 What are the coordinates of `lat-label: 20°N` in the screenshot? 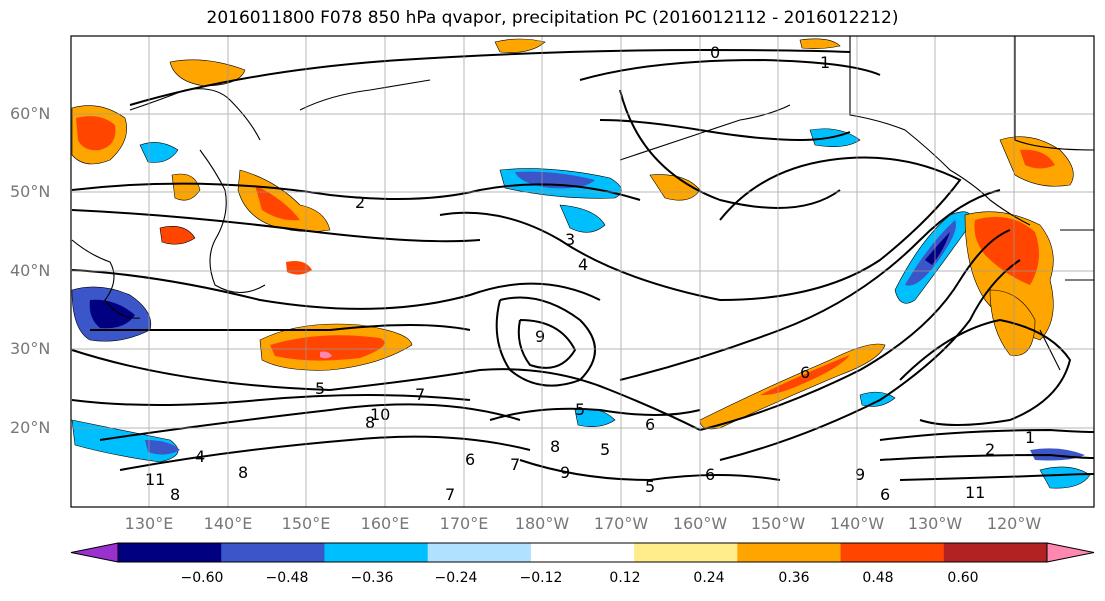 It's located at (30, 427).